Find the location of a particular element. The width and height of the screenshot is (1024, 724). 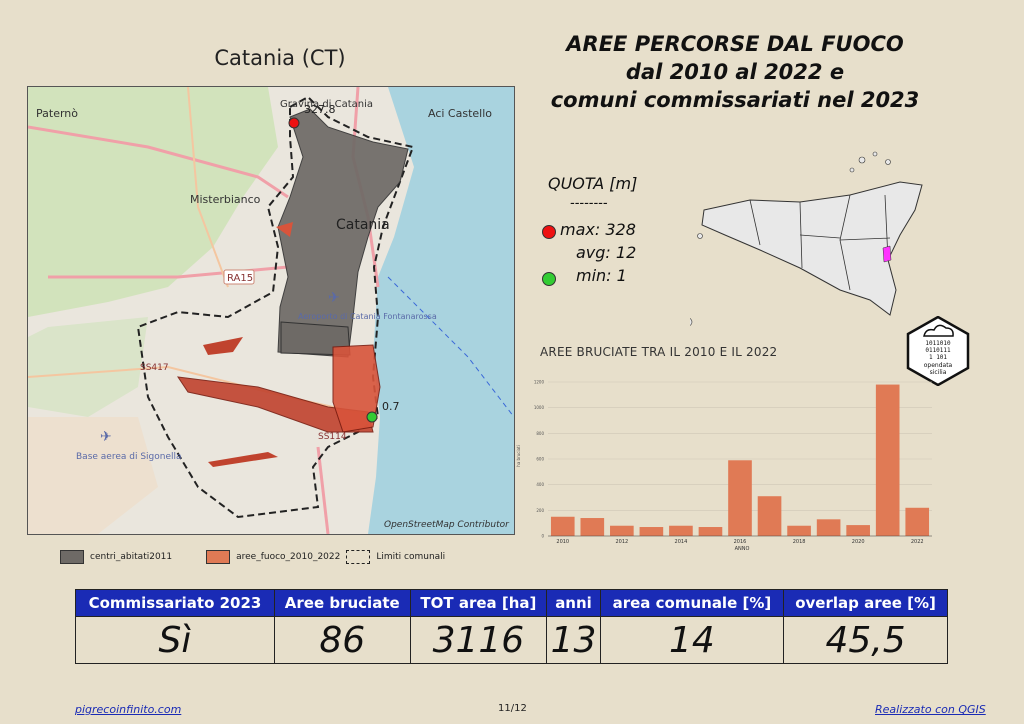

header-aree-bruciate: Aree bruciate is located at coordinates (342, 603).